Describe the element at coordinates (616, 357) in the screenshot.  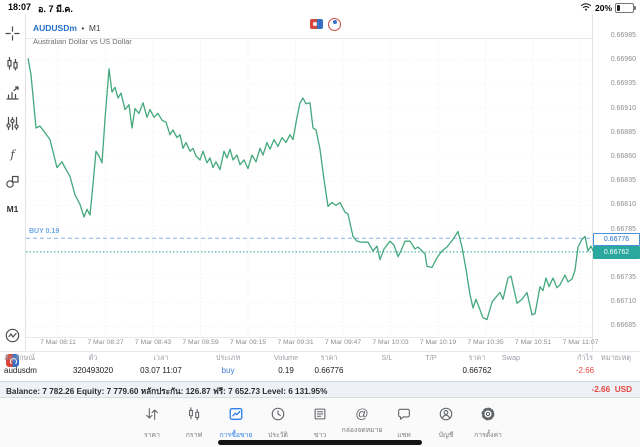
I see `header-note: หมายเหตุ` at that location.